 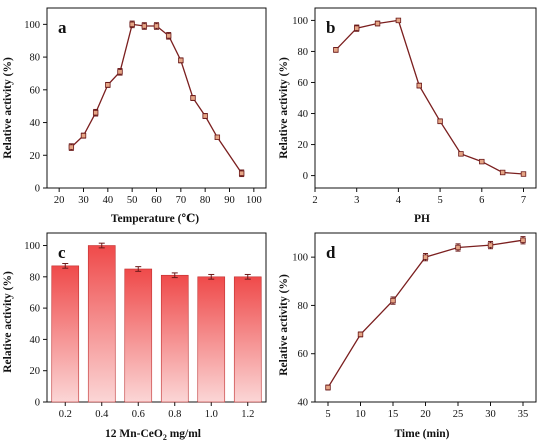 I want to click on x-axis-title: Temperature (℃), so click(x=155, y=219).